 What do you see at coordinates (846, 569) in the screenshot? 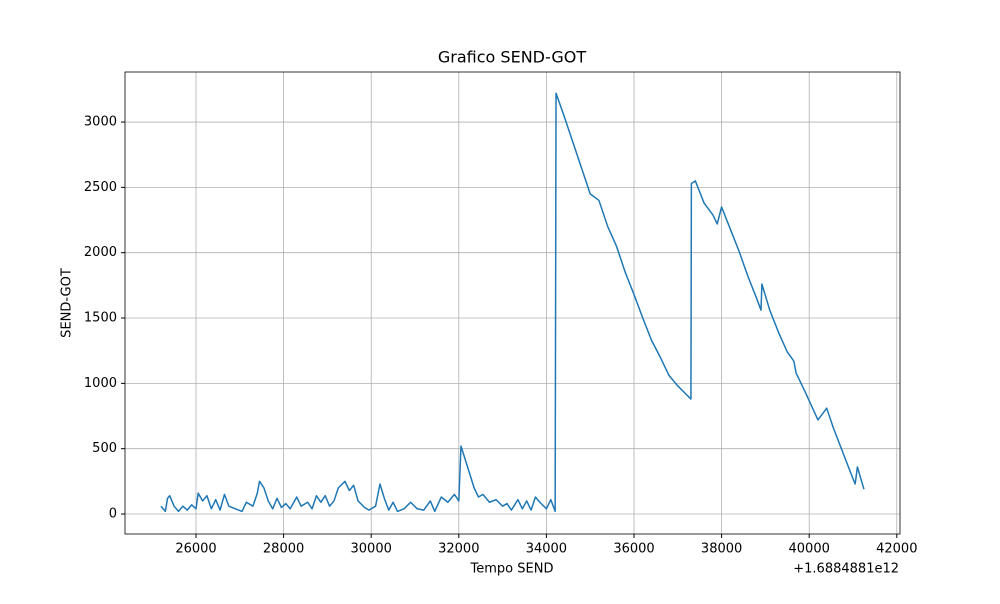
I see `x-offset-label: +1.6884881e12` at bounding box center [846, 569].